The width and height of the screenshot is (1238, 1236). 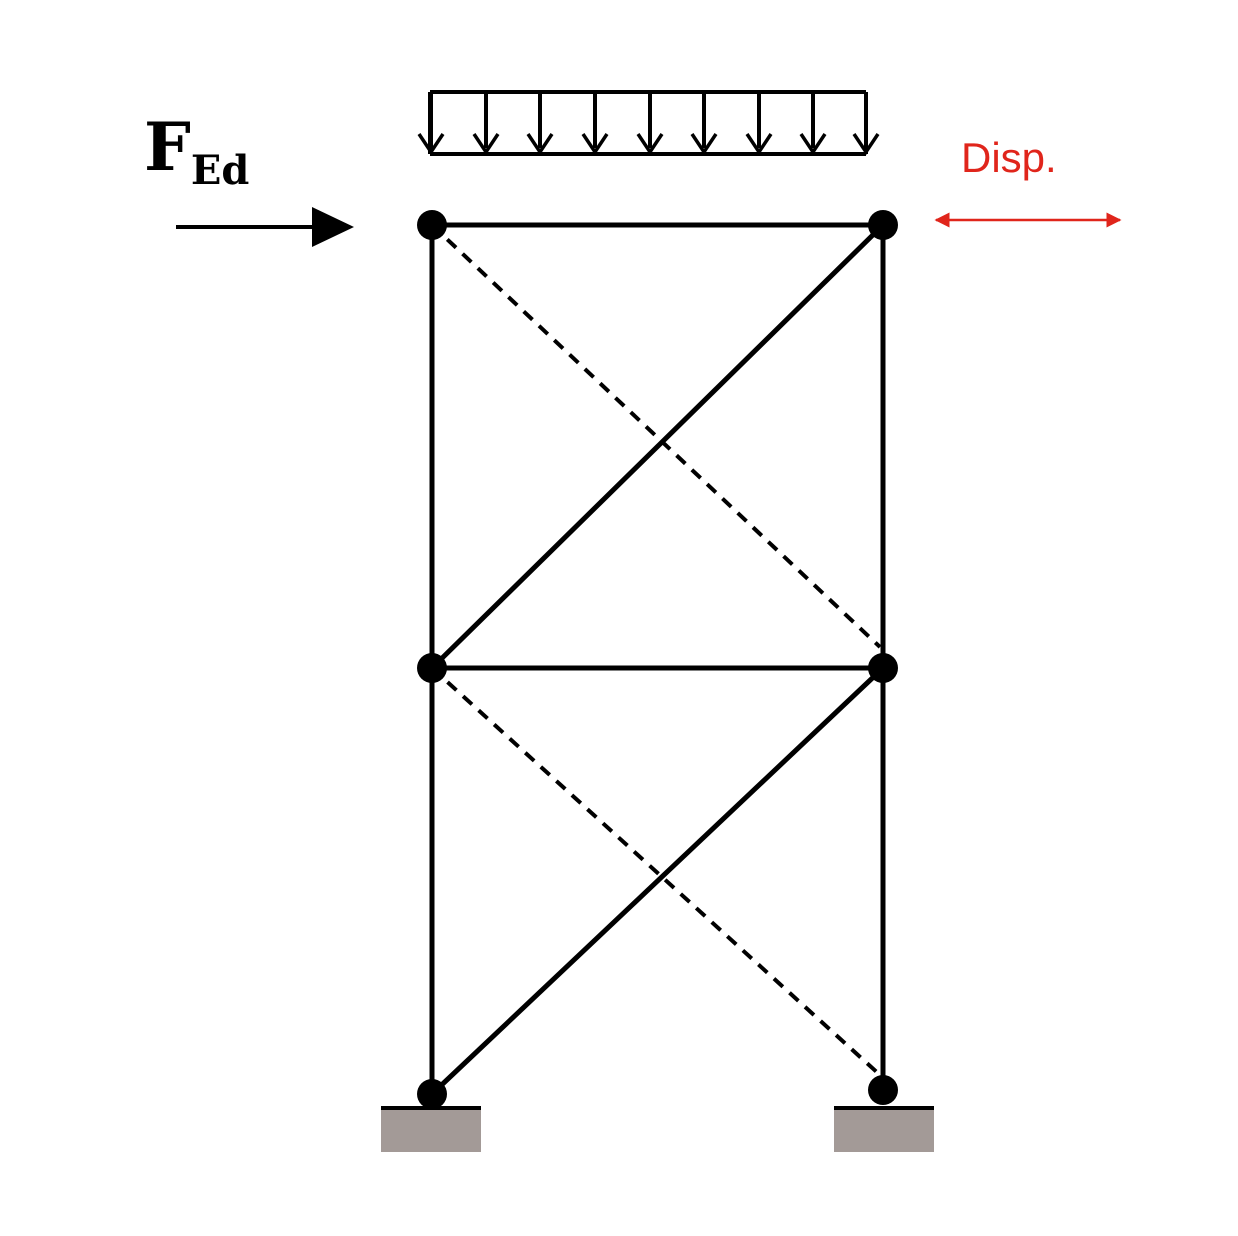 What do you see at coordinates (333, 227) in the screenshot?
I see `force-arrow-head` at bounding box center [333, 227].